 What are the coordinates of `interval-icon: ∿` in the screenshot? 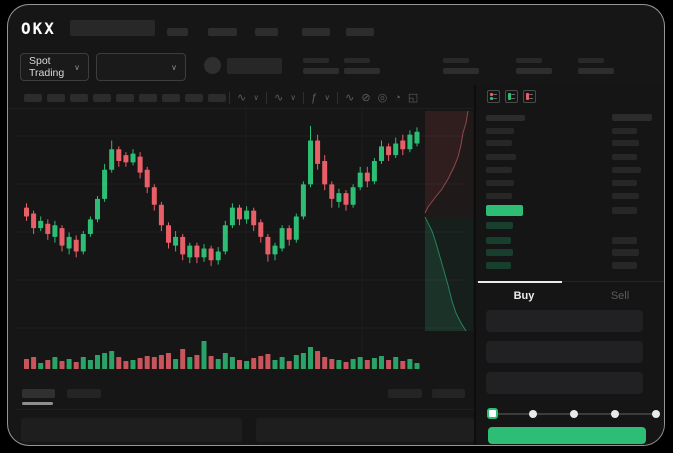 It's located at (279, 97).